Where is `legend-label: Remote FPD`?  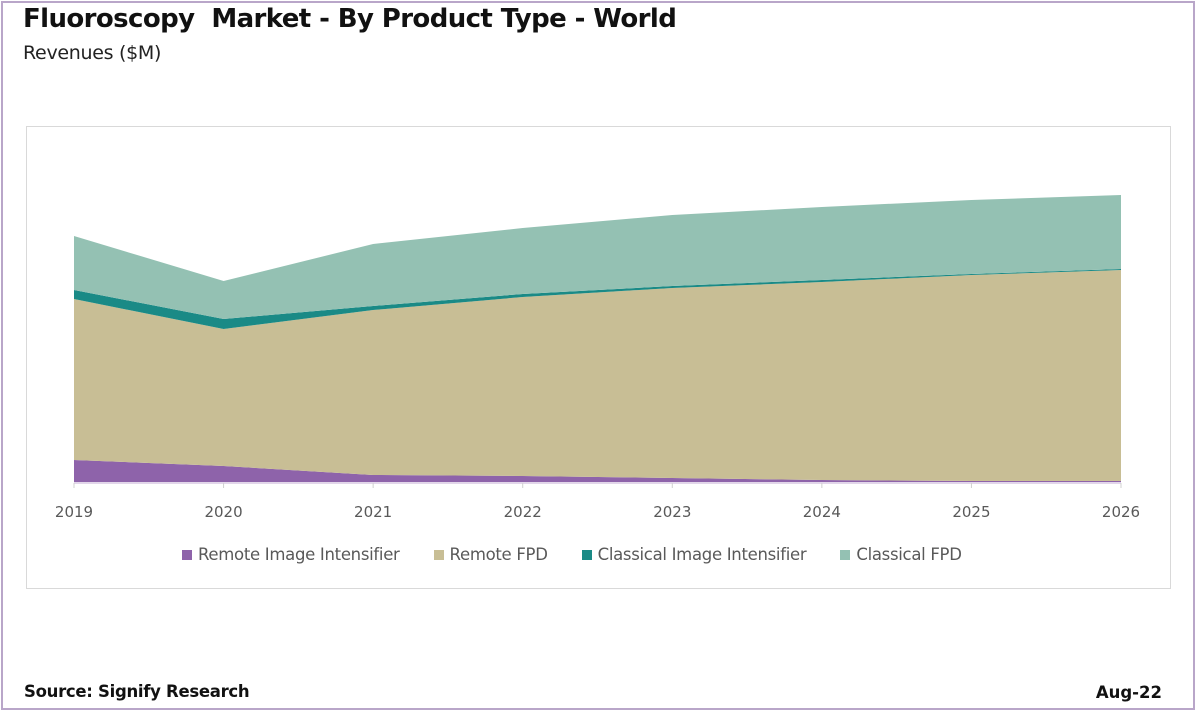 legend-label: Remote FPD is located at coordinates (498, 554).